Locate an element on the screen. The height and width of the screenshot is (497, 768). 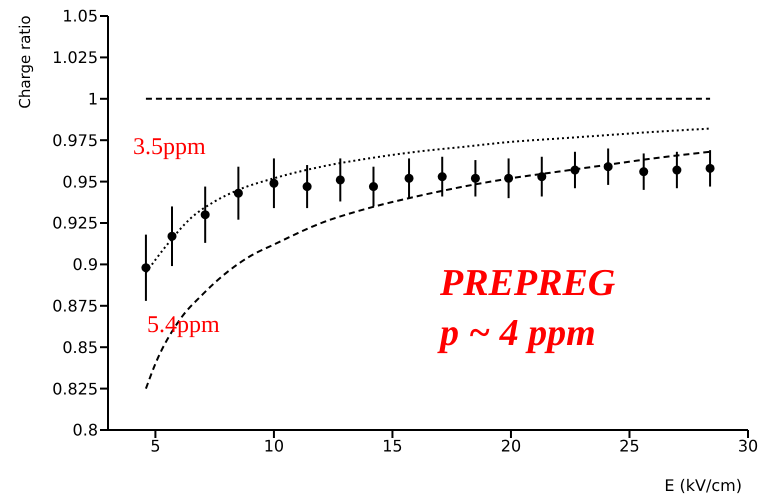
y-tick-label: 1.05 is located at coordinates (80, 16).